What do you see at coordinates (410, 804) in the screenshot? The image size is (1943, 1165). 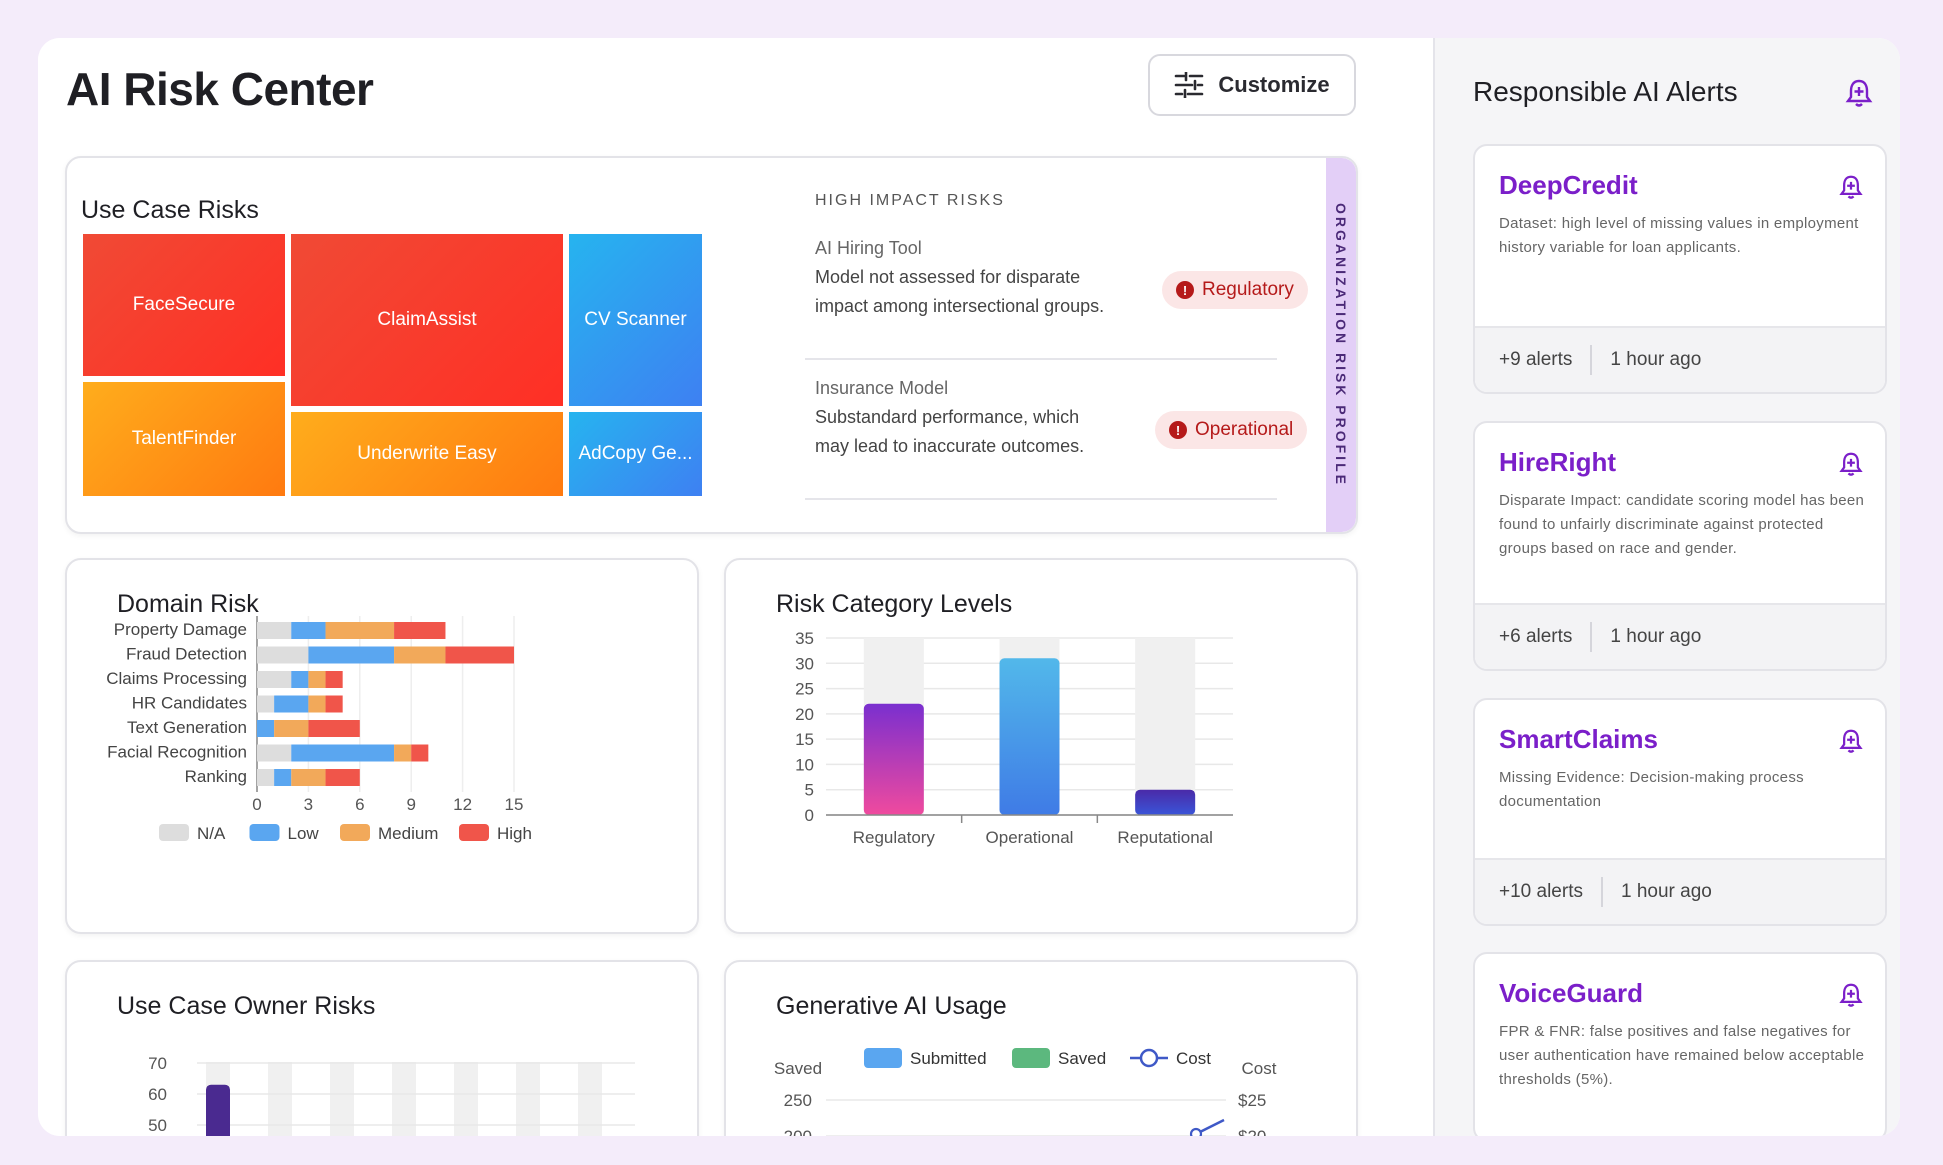 I see `tick-label: 9` at bounding box center [410, 804].